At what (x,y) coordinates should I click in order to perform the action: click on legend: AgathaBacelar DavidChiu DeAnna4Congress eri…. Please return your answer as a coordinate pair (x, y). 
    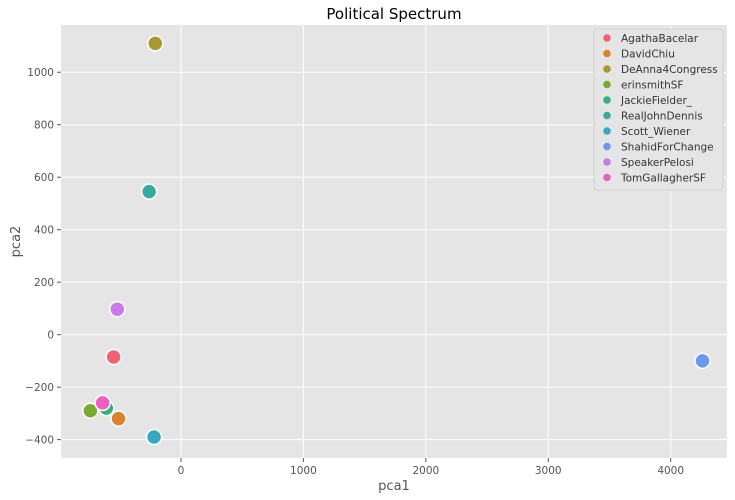
    Looking at the image, I should click on (658, 109).